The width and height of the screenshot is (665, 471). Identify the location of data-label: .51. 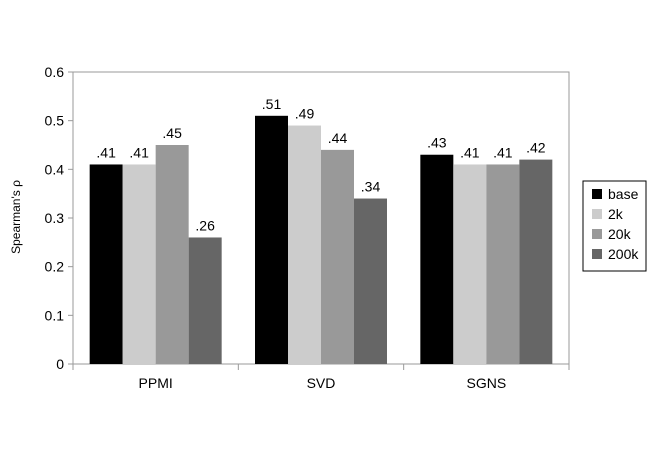
(272, 104).